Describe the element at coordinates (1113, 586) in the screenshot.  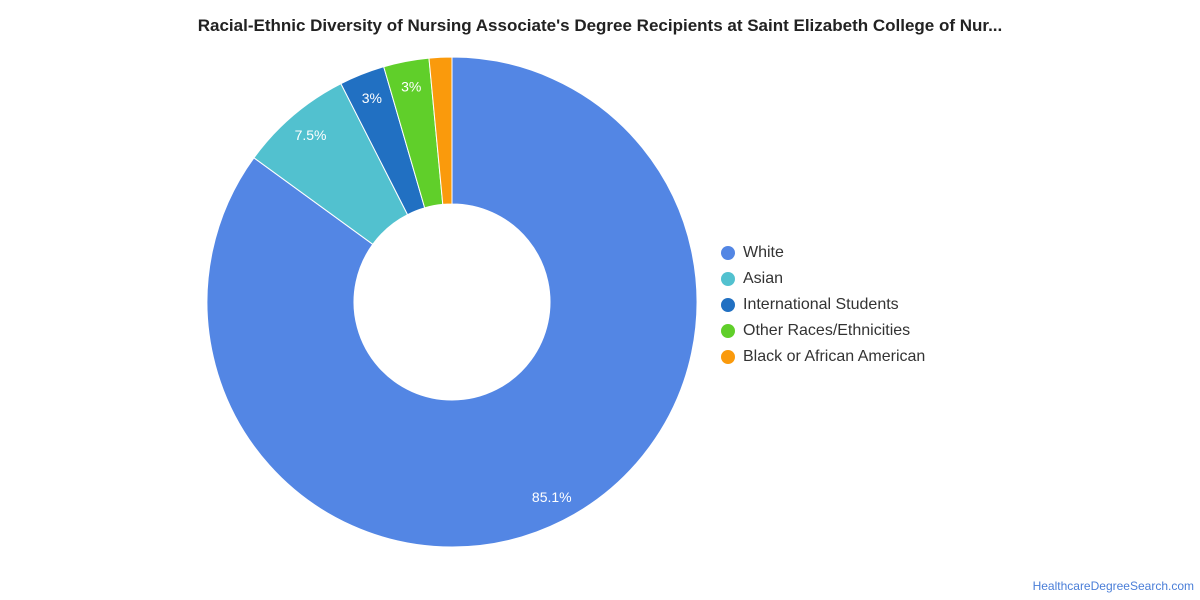
I see `source-link: HealthcareDegreeSearch.com` at that location.